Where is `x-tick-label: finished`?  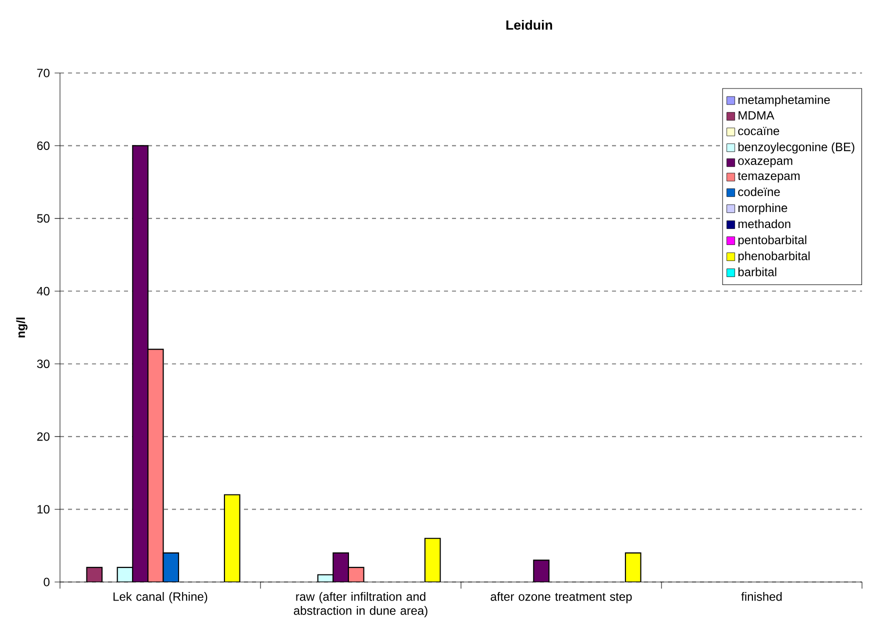
x-tick-label: finished is located at coordinates (761, 596).